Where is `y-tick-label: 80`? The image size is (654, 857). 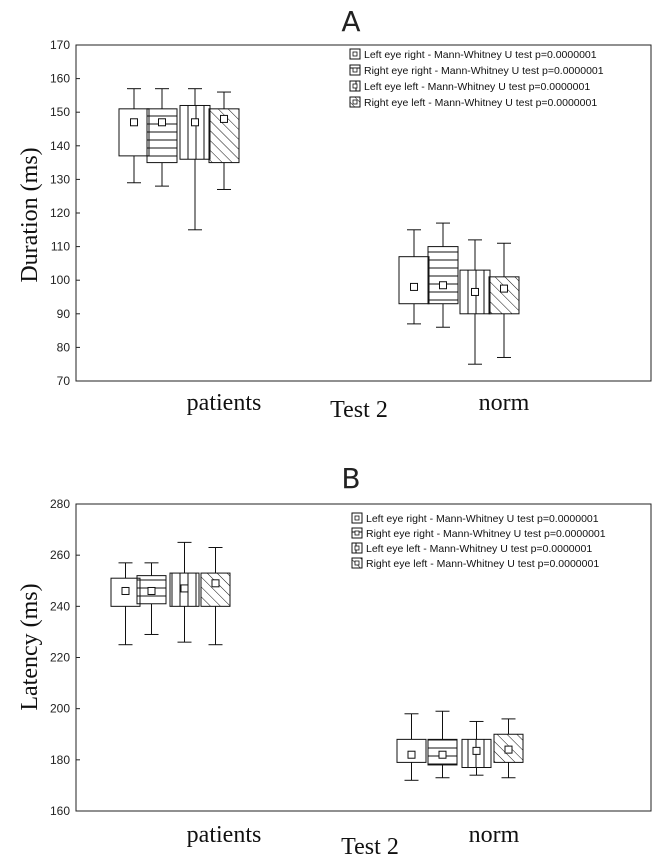 y-tick-label: 80 is located at coordinates (64, 347).